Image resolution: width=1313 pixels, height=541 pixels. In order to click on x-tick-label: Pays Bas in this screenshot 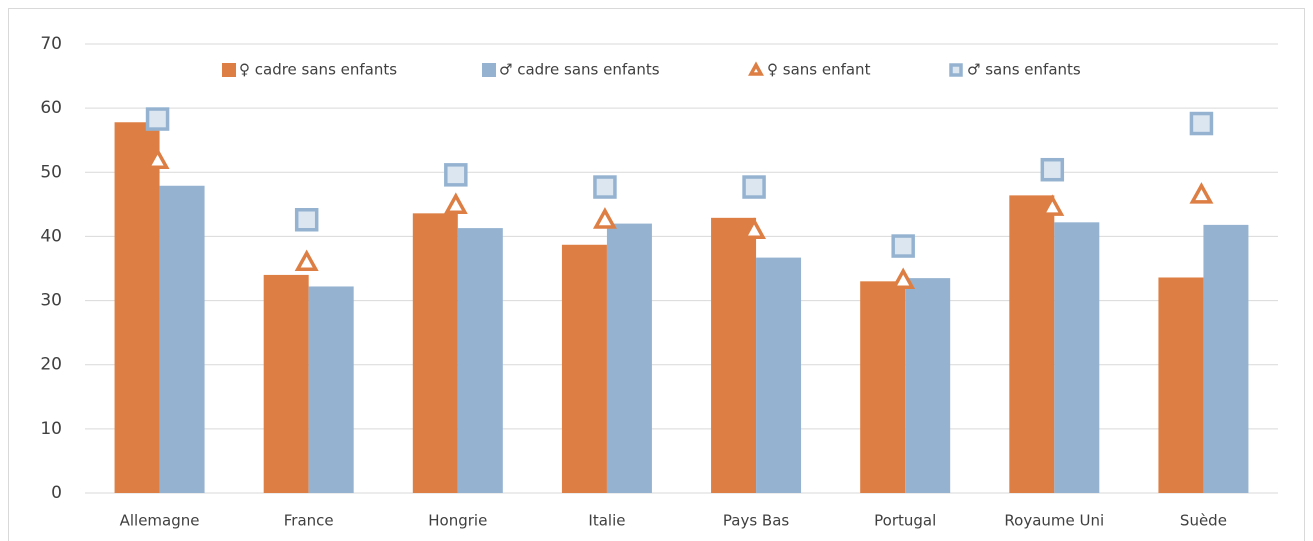, I will do `click(756, 521)`.